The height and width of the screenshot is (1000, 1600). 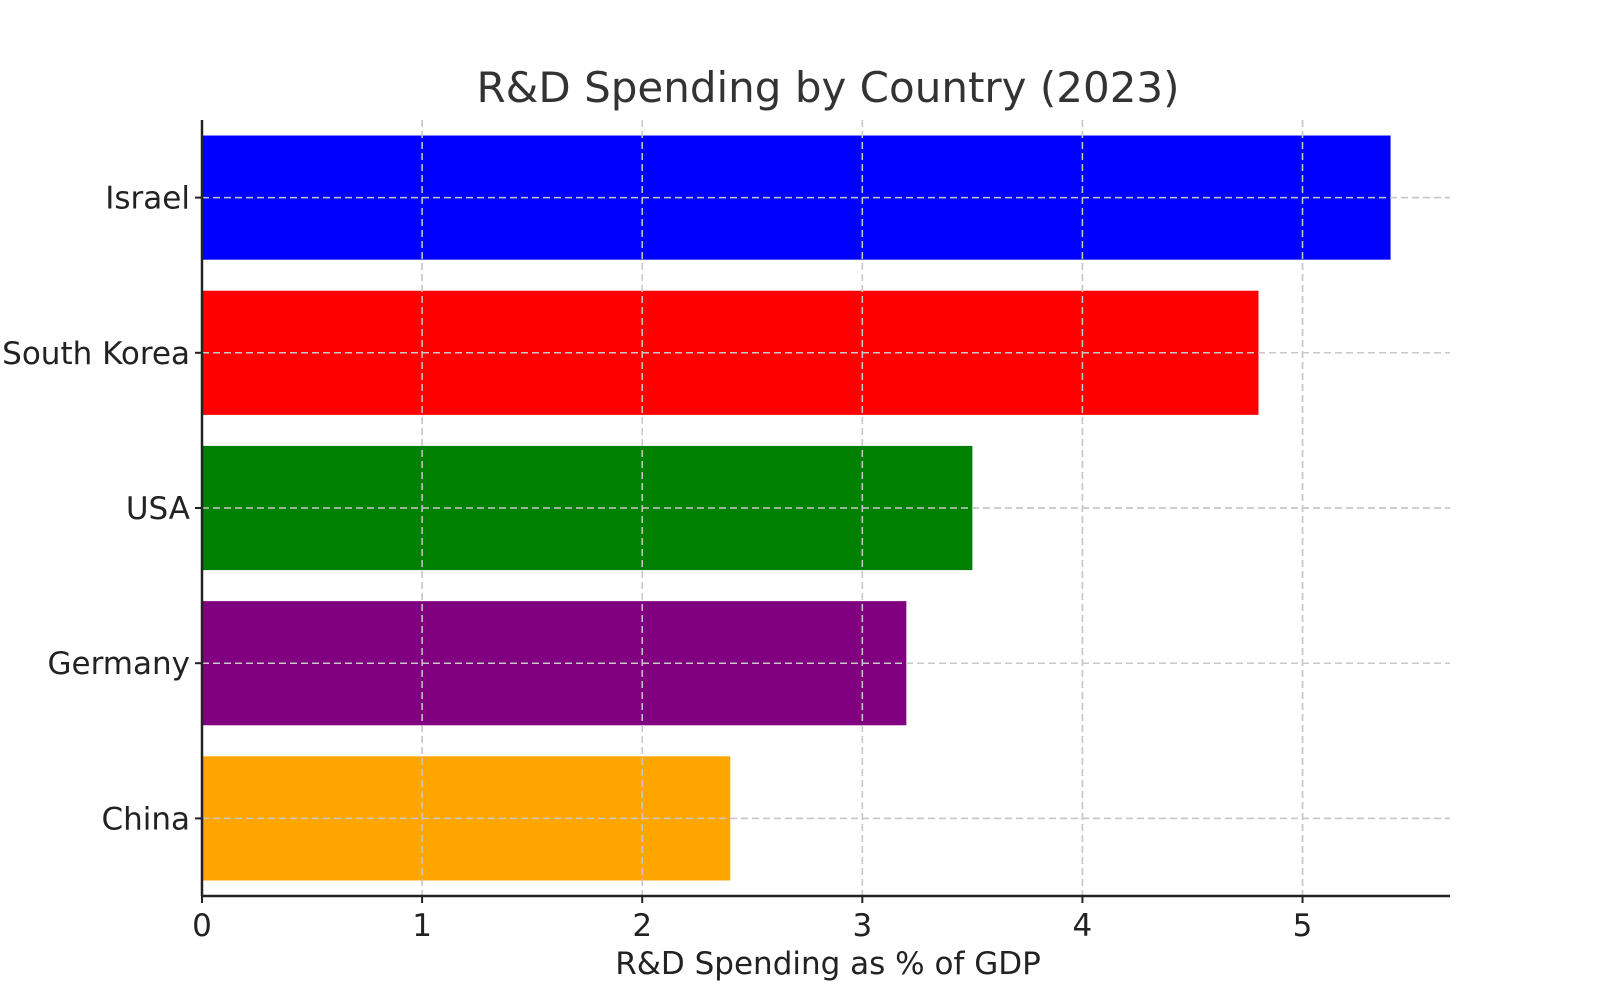 I want to click on y-tick-label: USA, so click(x=158, y=509).